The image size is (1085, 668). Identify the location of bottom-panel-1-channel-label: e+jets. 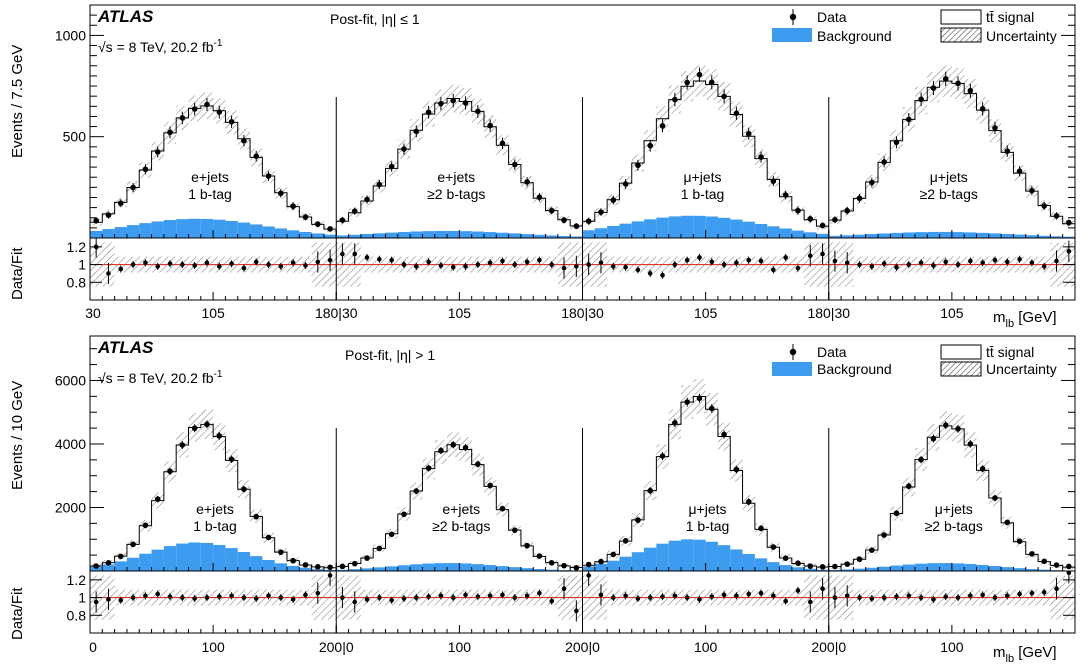
(215, 509).